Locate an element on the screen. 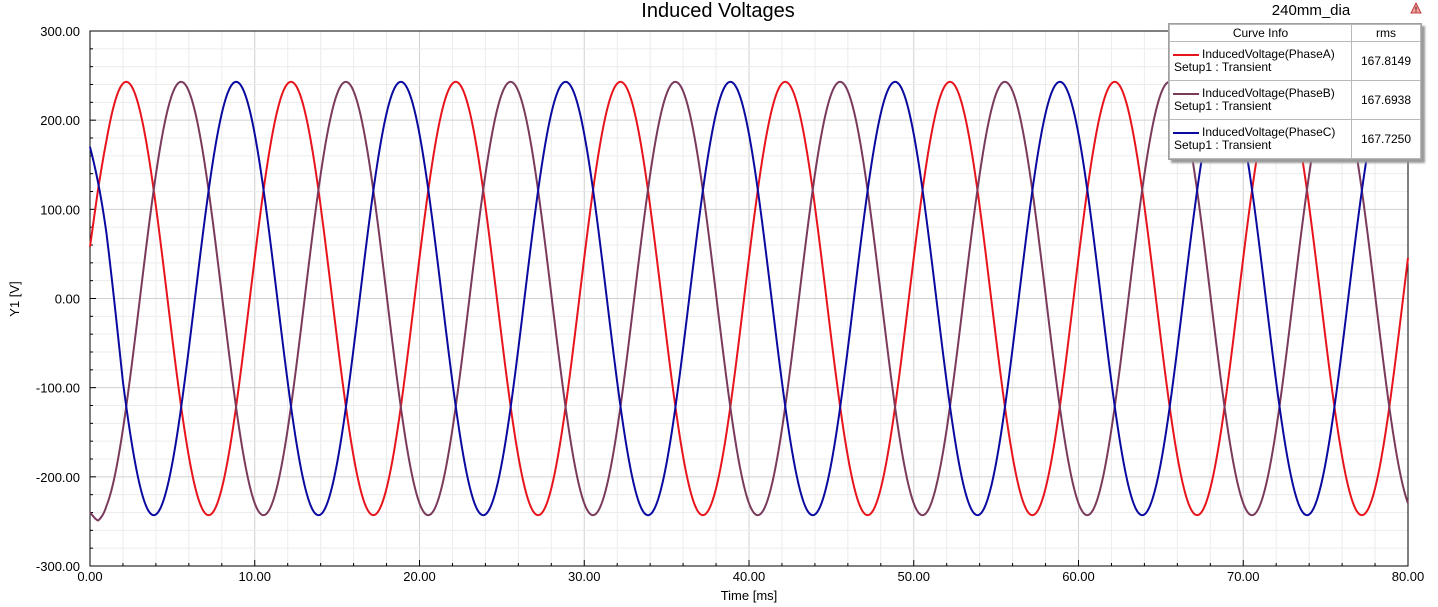 The image size is (1438, 607). legend-header-rms: rms is located at coordinates (1386, 33).